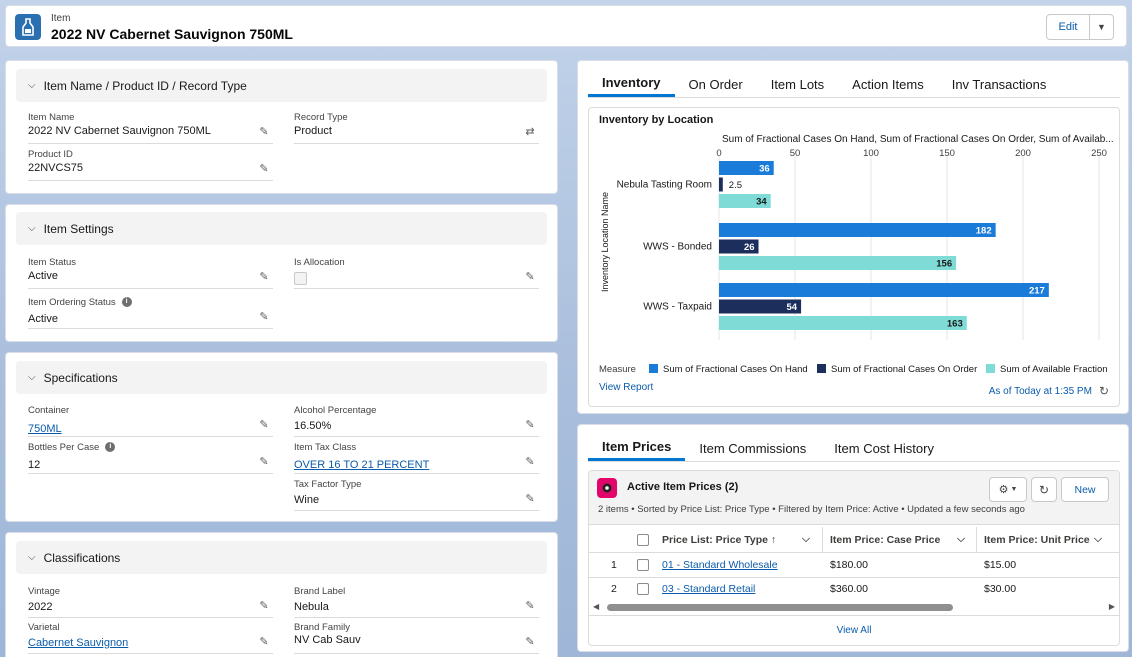  What do you see at coordinates (607, 488) in the screenshot?
I see `price-object-icon` at bounding box center [607, 488].